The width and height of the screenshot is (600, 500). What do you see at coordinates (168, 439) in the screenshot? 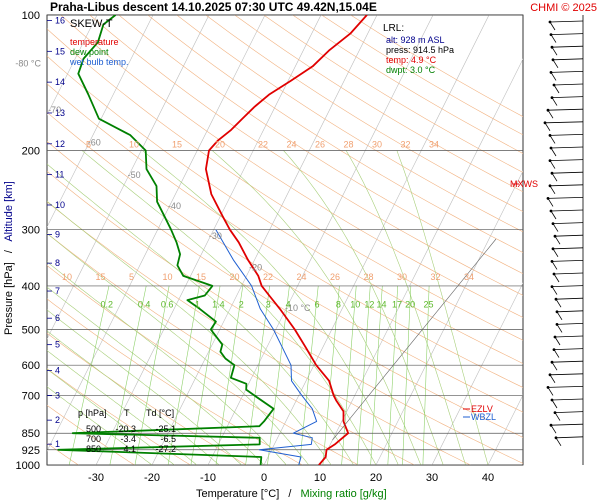
I see `table-r2-td: -6.5` at bounding box center [168, 439].